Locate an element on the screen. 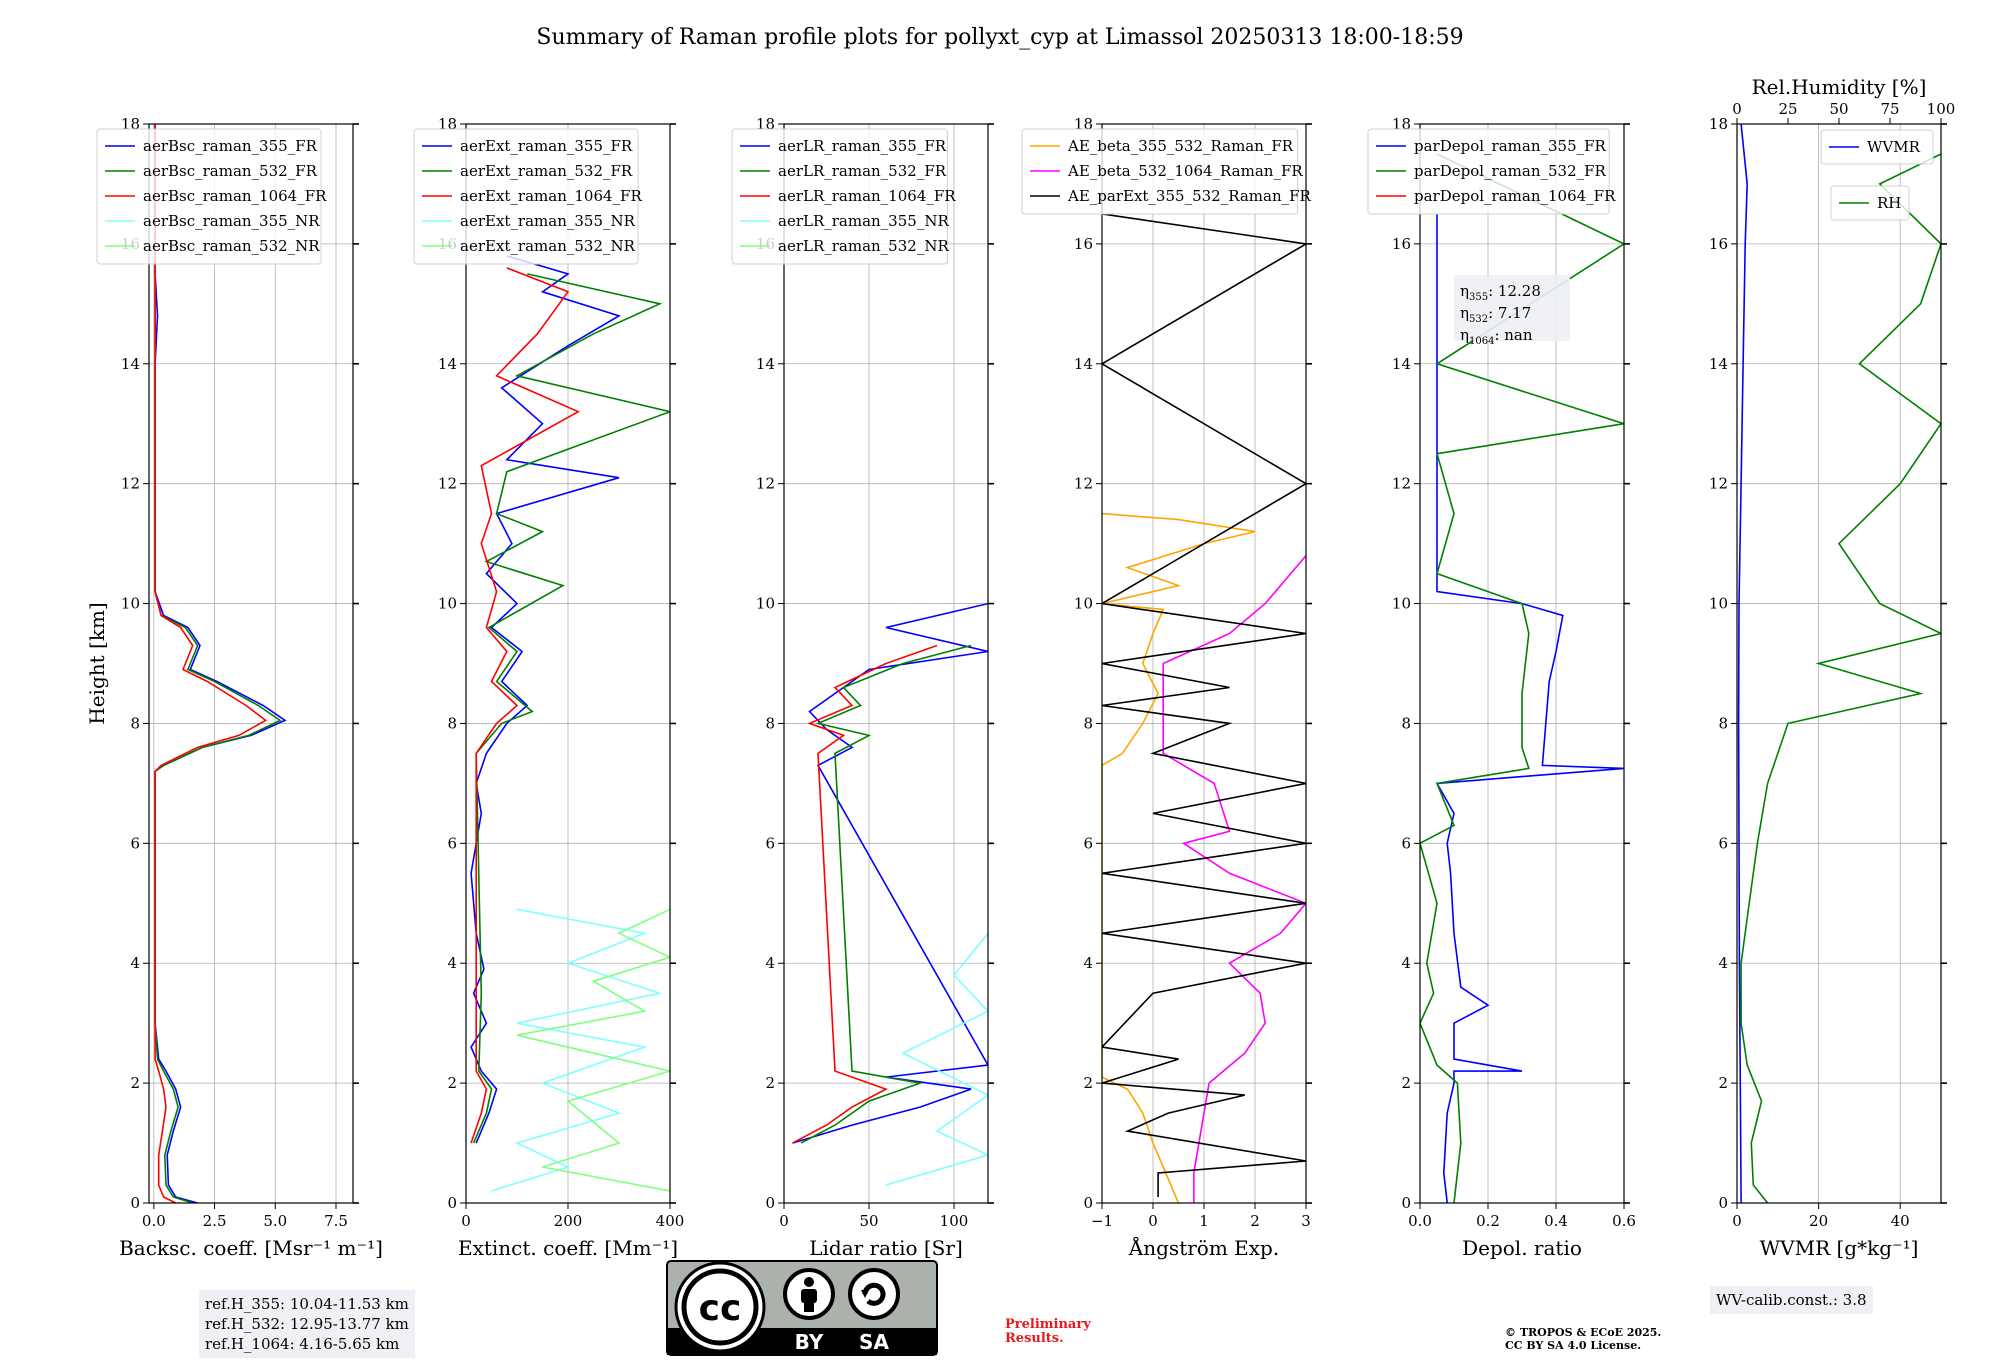 Image resolution: width=2000 pixels, height=1360 pixels. x-tick-label: 7.5 is located at coordinates (336, 1221).